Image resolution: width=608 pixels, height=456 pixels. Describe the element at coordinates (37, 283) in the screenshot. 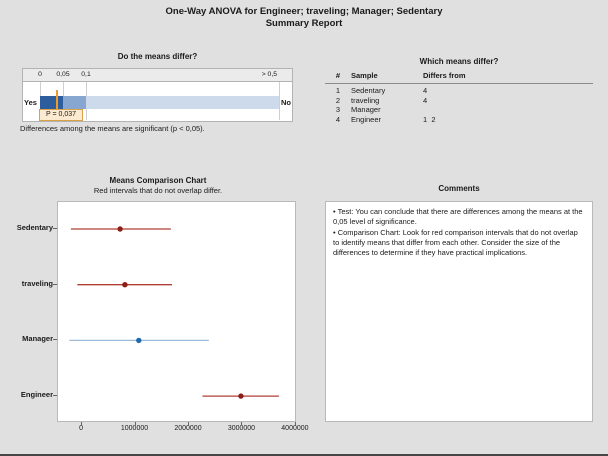

I see `category-label: traveling` at that location.